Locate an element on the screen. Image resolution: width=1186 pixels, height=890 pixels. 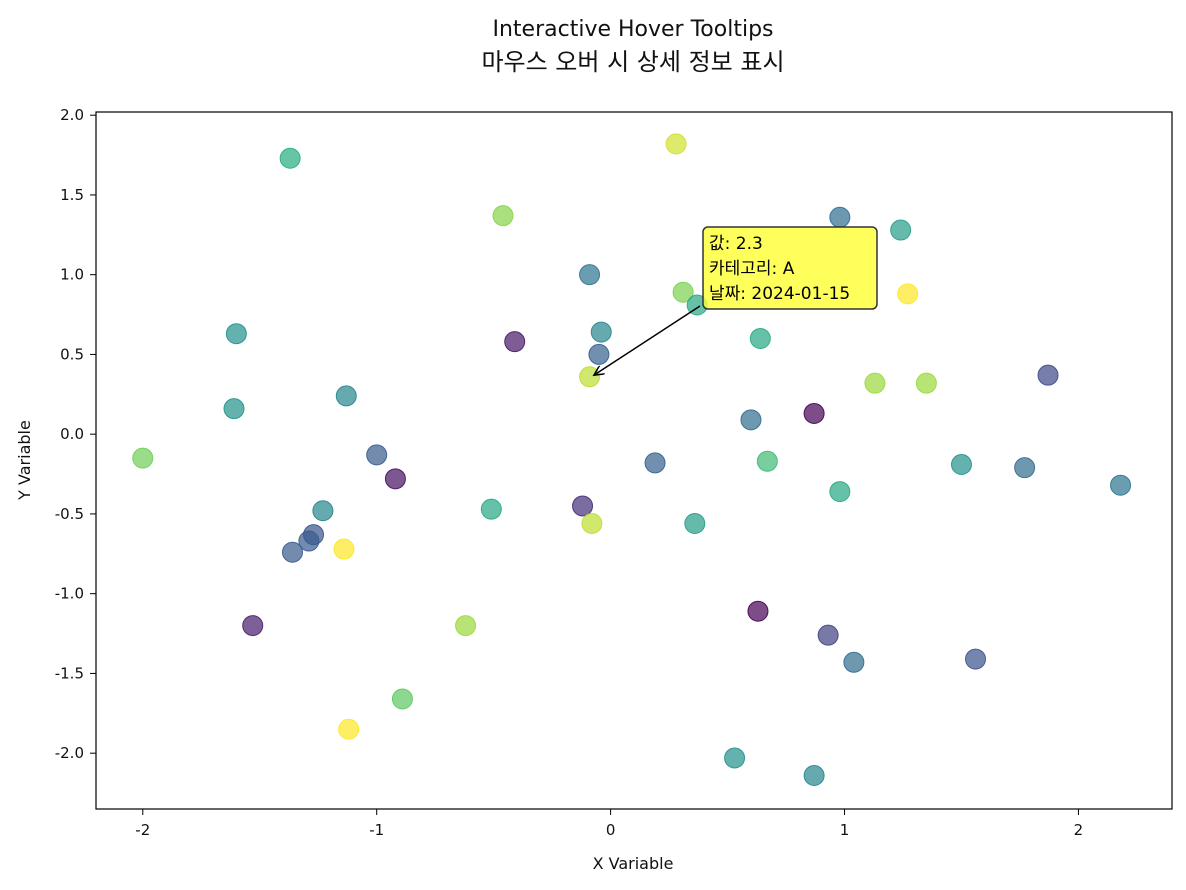
y-axis: 2.0 1.5 1.0 0.5 0.0 -0.5 -1.0 -1.5 -2.0 is located at coordinates (75, 434).